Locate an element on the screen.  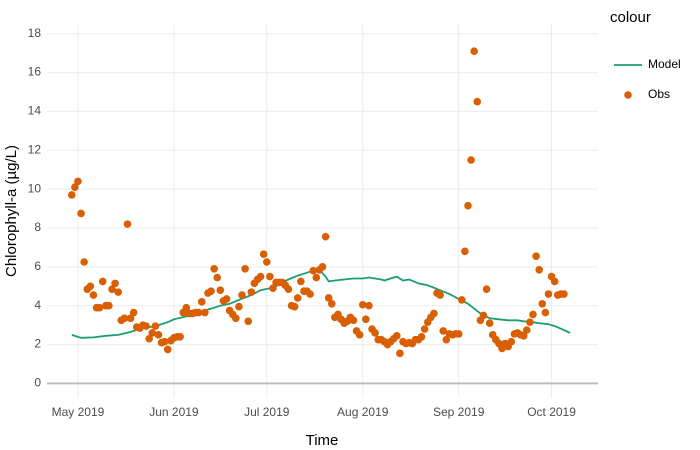
x-tick-label: Jul 2019 is located at coordinates (267, 412).